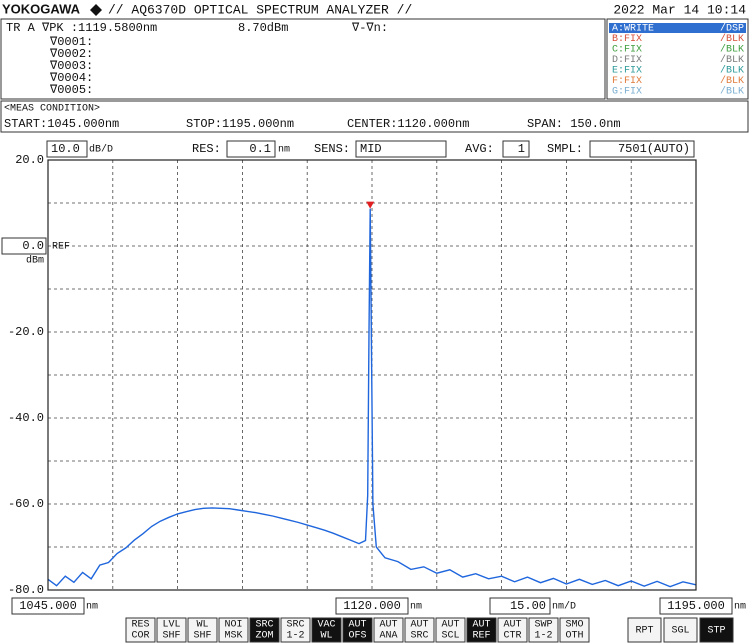 This screenshot has height=643, width=750. Describe the element at coordinates (140, 636) in the screenshot. I see `button-label: COR` at that location.